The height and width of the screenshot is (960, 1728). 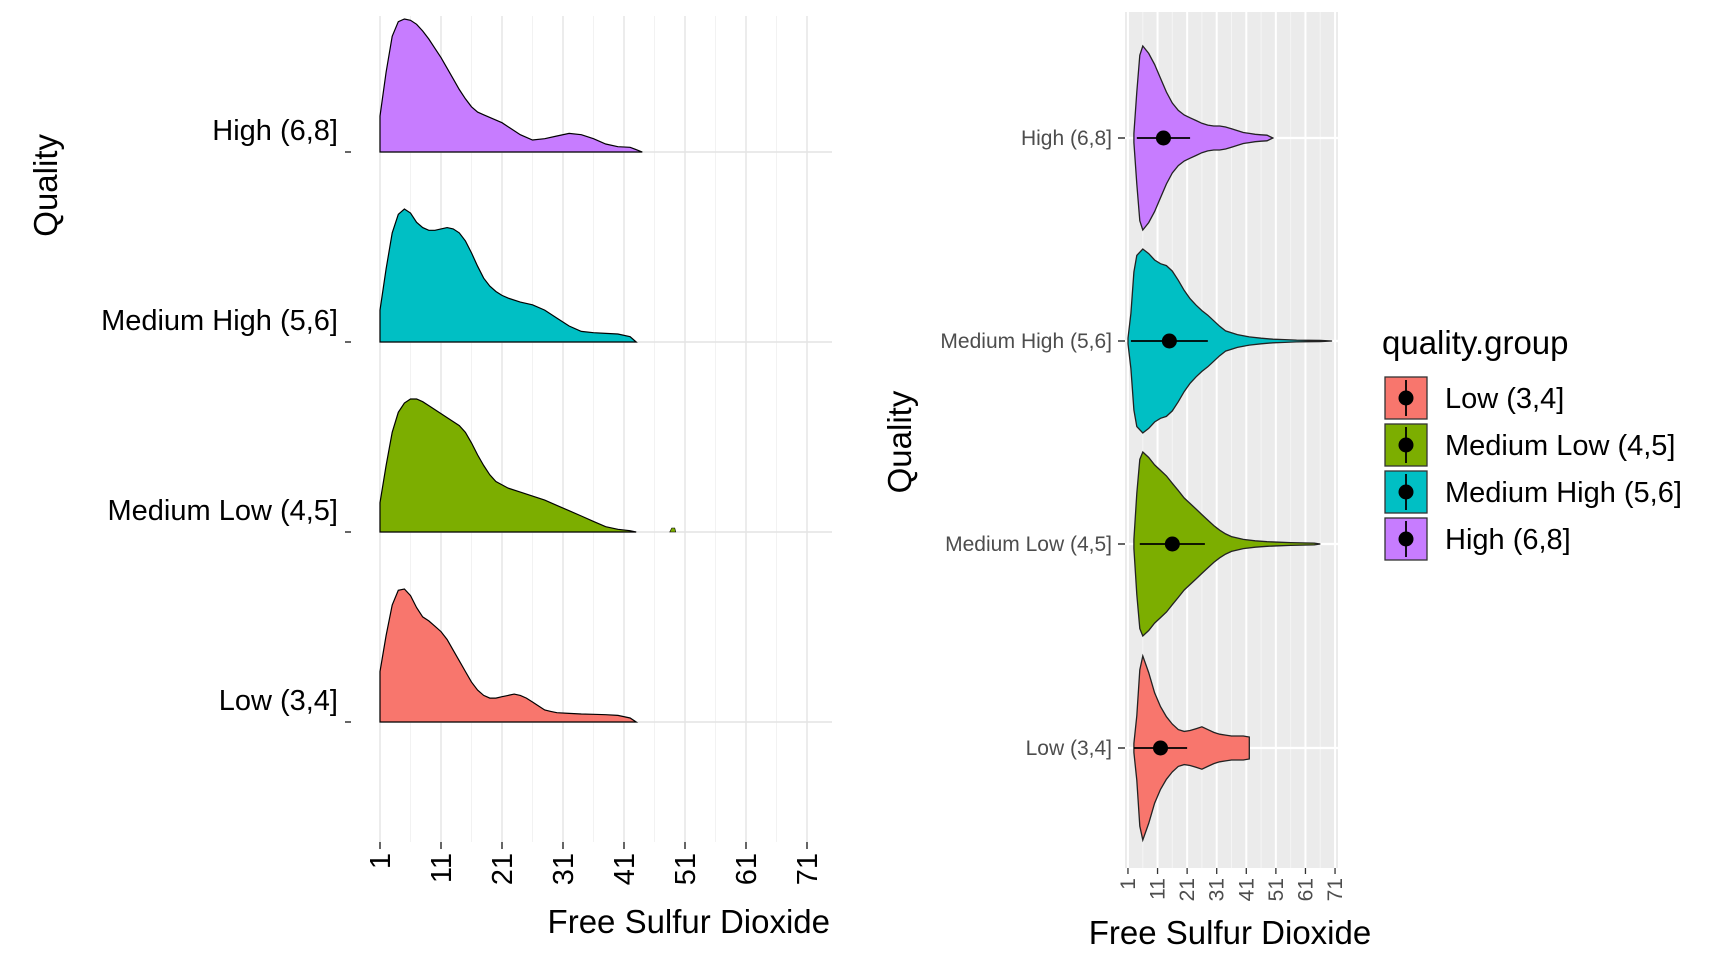 What do you see at coordinates (1305, 889) in the screenshot?
I see `violin-x-tick-label-61: 61` at bounding box center [1305, 889].